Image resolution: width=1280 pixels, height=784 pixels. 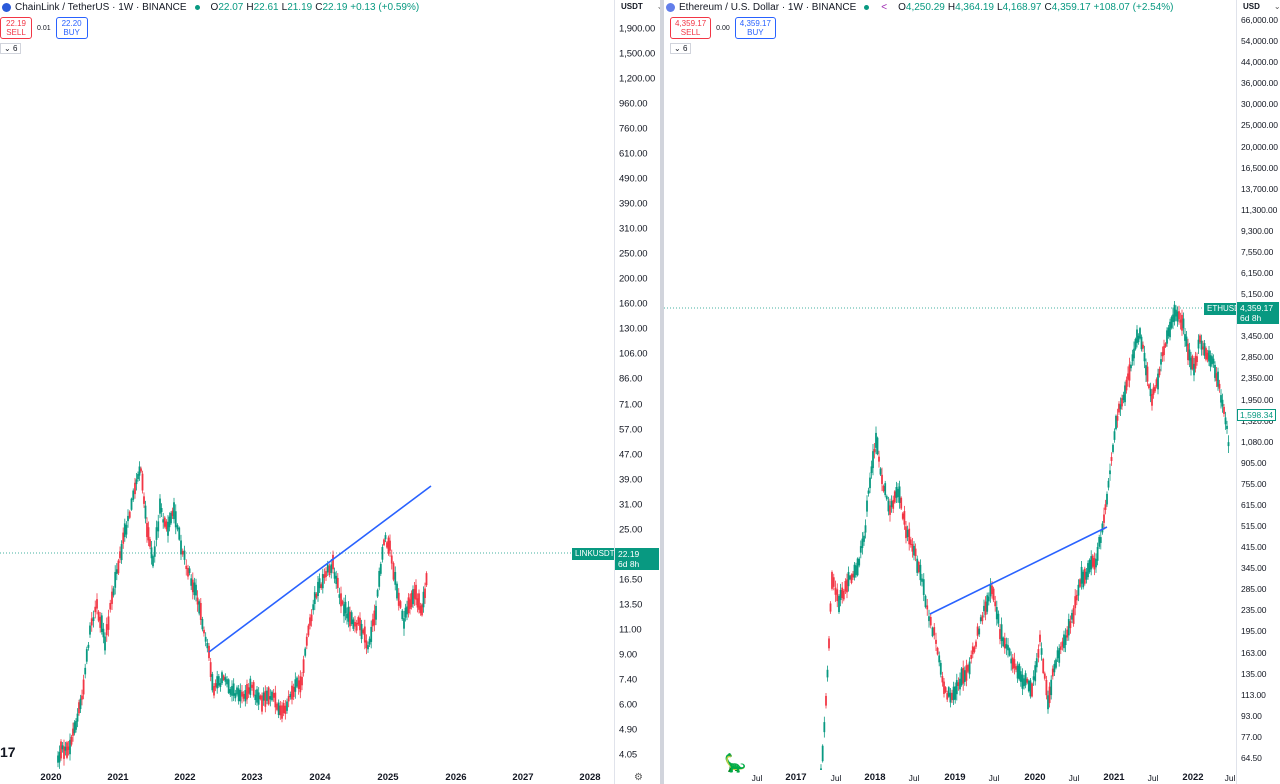 What do you see at coordinates (1254, 568) in the screenshot?
I see `price-tick-label: 345.00` at bounding box center [1254, 568].